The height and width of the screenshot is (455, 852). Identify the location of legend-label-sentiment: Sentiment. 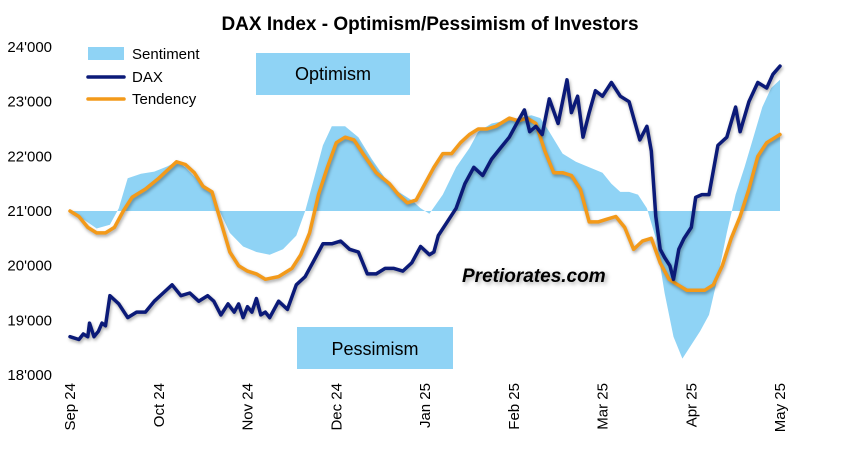
(166, 54).